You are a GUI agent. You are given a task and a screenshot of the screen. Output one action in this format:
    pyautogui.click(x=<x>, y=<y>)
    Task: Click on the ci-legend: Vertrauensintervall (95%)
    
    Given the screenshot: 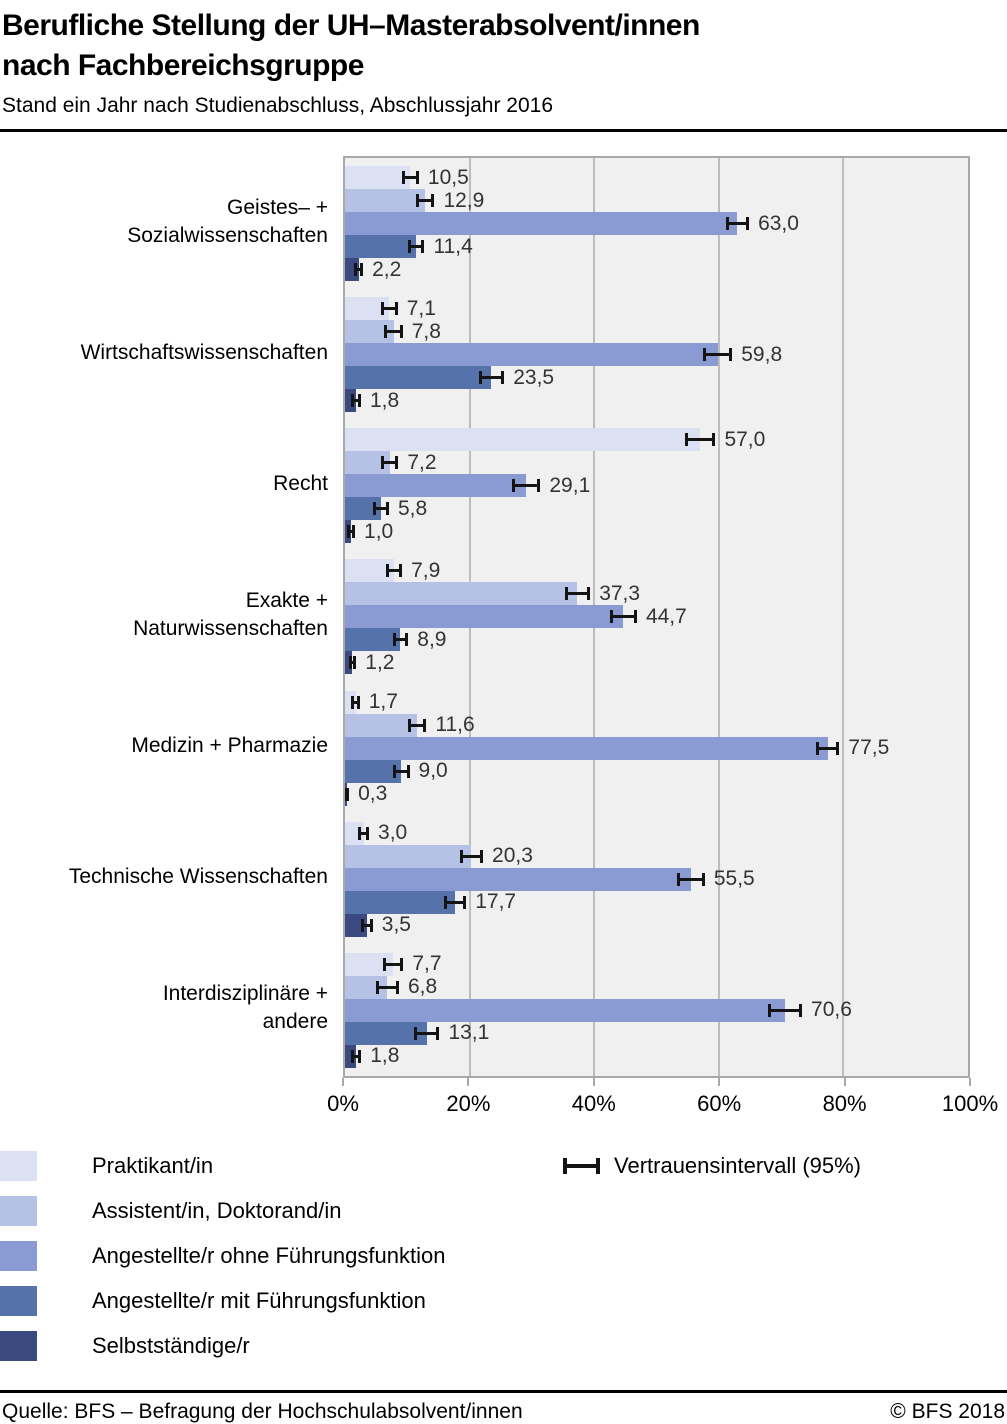 What is the action you would take?
    pyautogui.click(x=712, y=1166)
    